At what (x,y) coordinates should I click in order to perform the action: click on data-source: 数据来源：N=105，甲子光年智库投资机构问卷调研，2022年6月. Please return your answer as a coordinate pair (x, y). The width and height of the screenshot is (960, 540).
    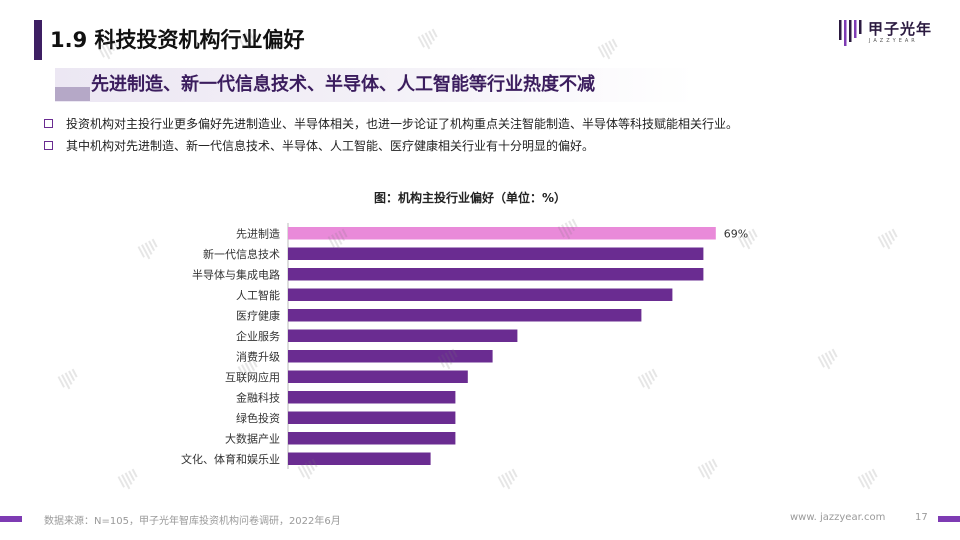
    Looking at the image, I should click on (192, 521).